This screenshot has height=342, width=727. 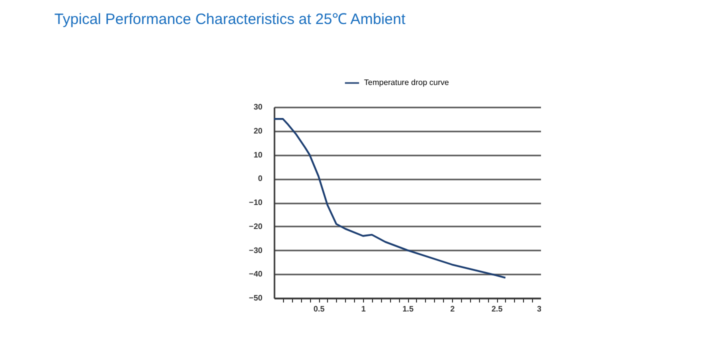 I want to click on x-tick-label: 2.5, so click(x=497, y=309).